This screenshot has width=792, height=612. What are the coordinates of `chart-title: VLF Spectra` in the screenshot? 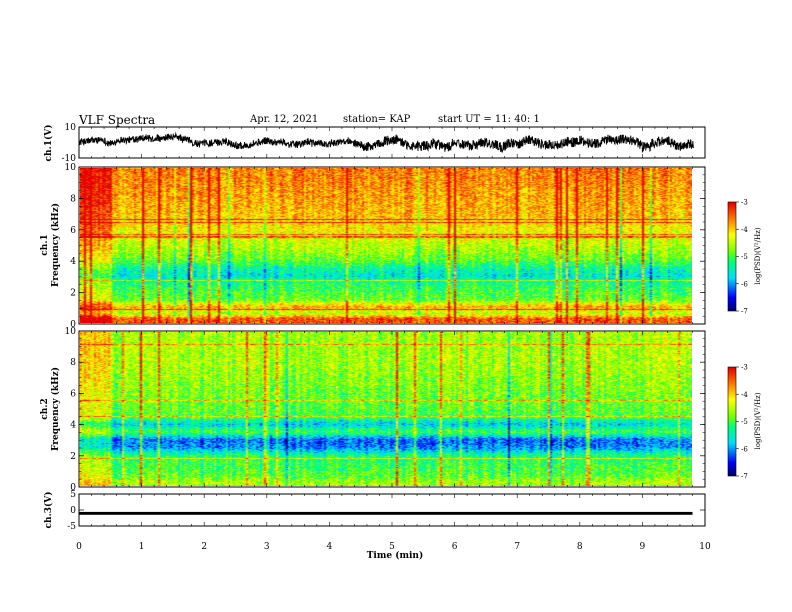 It's located at (117, 120).